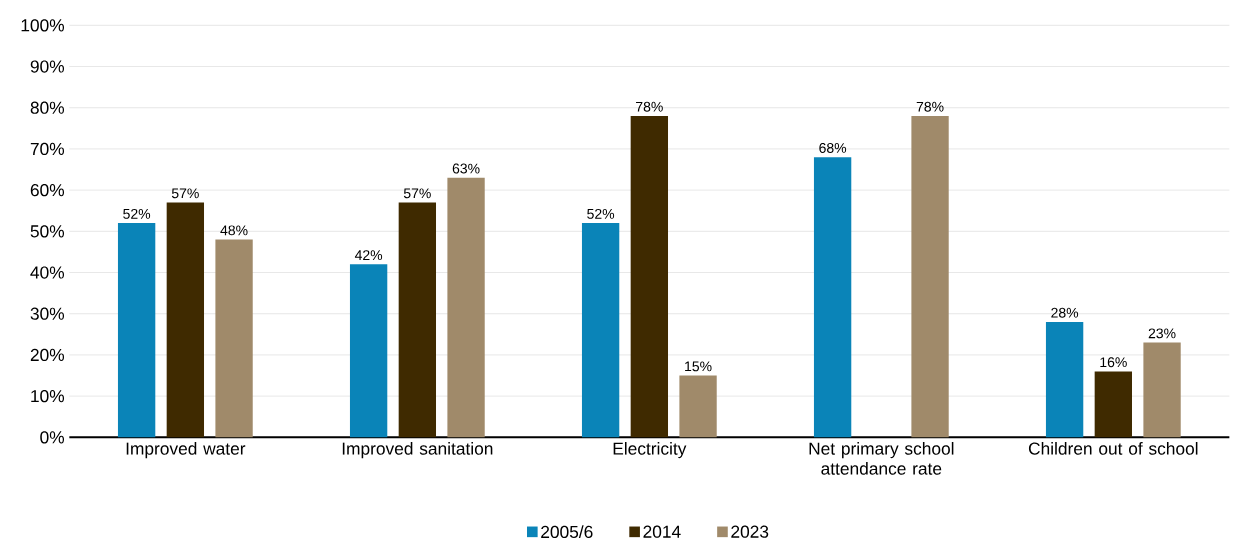 This screenshot has width=1244, height=556. I want to click on y-tick-label: 30%, so click(47, 313).